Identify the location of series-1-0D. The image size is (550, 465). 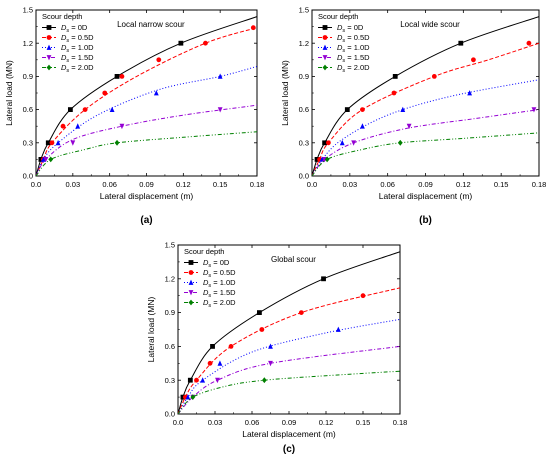
(425, 127).